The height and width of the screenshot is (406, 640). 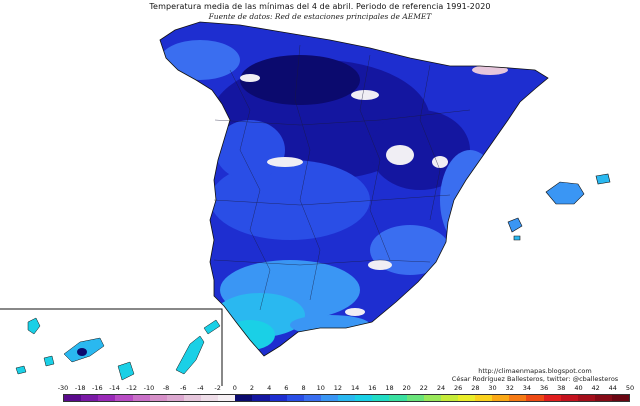 I want to click on fuerteventura, so click(x=190, y=355).